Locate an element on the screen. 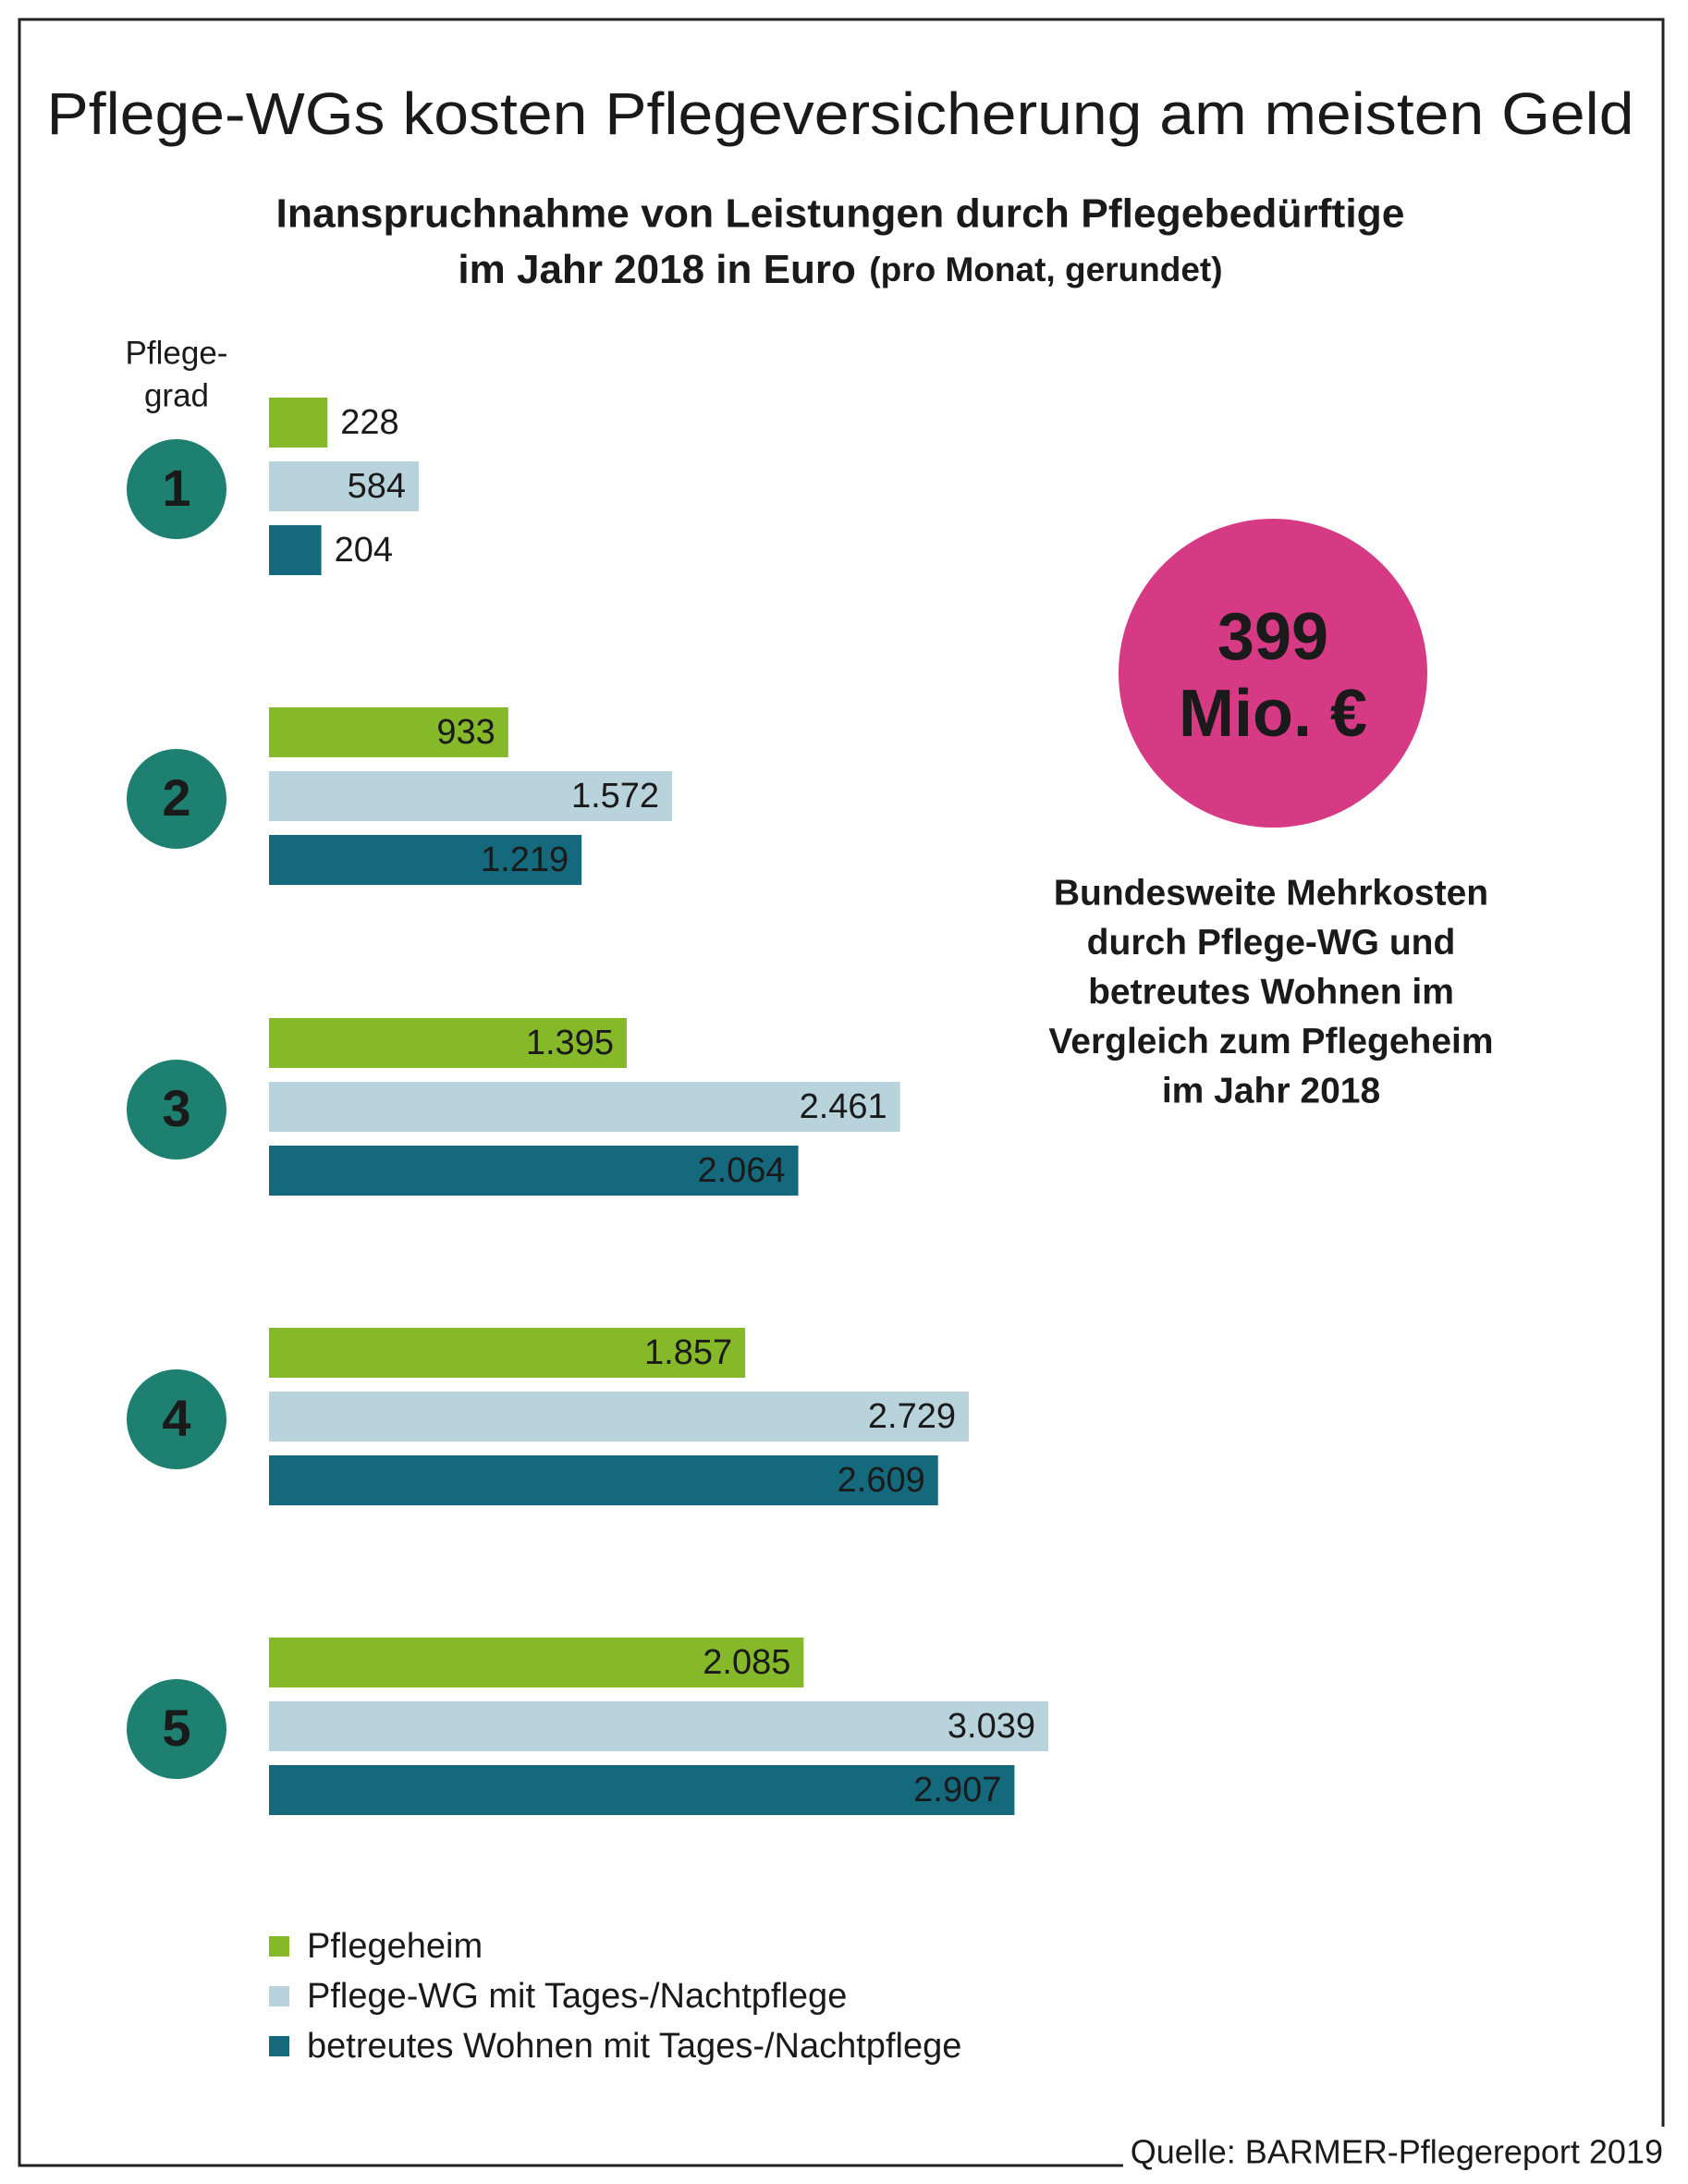 The image size is (1688, 2184). category-label: 4 is located at coordinates (176, 1418).